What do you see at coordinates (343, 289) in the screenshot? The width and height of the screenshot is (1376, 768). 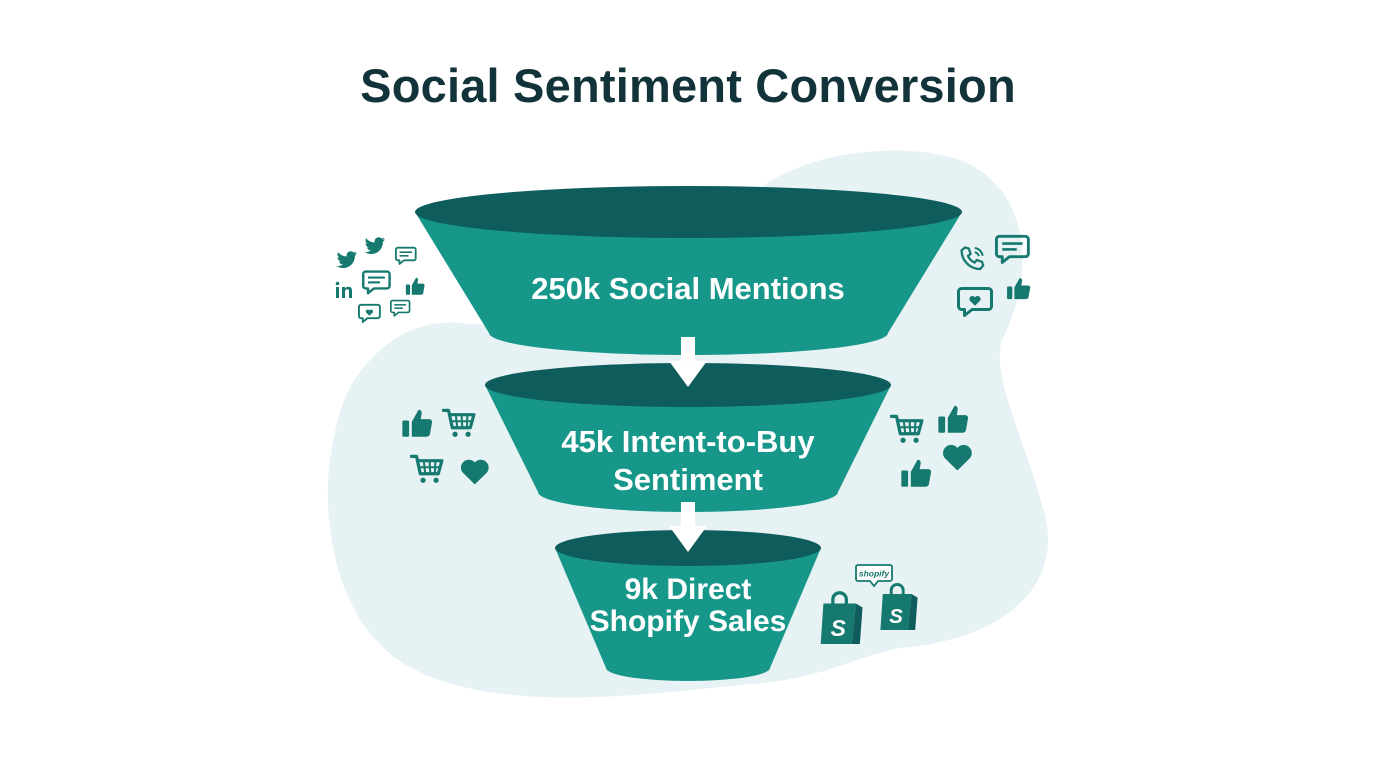 I see `linkedin-icon` at bounding box center [343, 289].